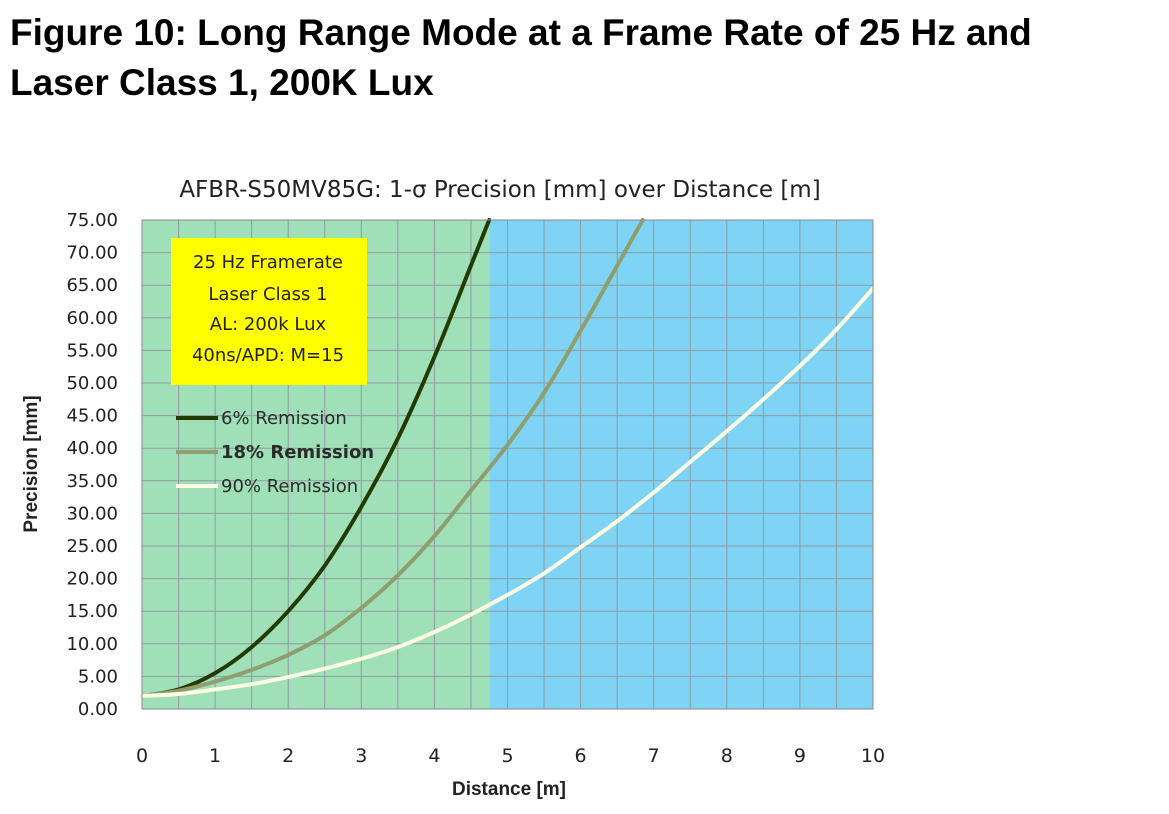 This screenshot has height=814, width=1169. What do you see at coordinates (92, 416) in the screenshot?
I see `y-tick-label: 45.00` at bounding box center [92, 416].